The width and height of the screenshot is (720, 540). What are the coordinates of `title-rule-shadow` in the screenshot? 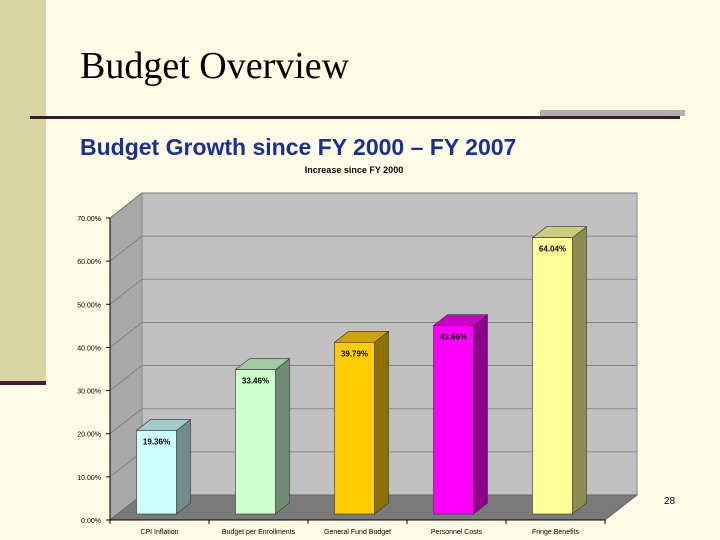 It's located at (612, 113).